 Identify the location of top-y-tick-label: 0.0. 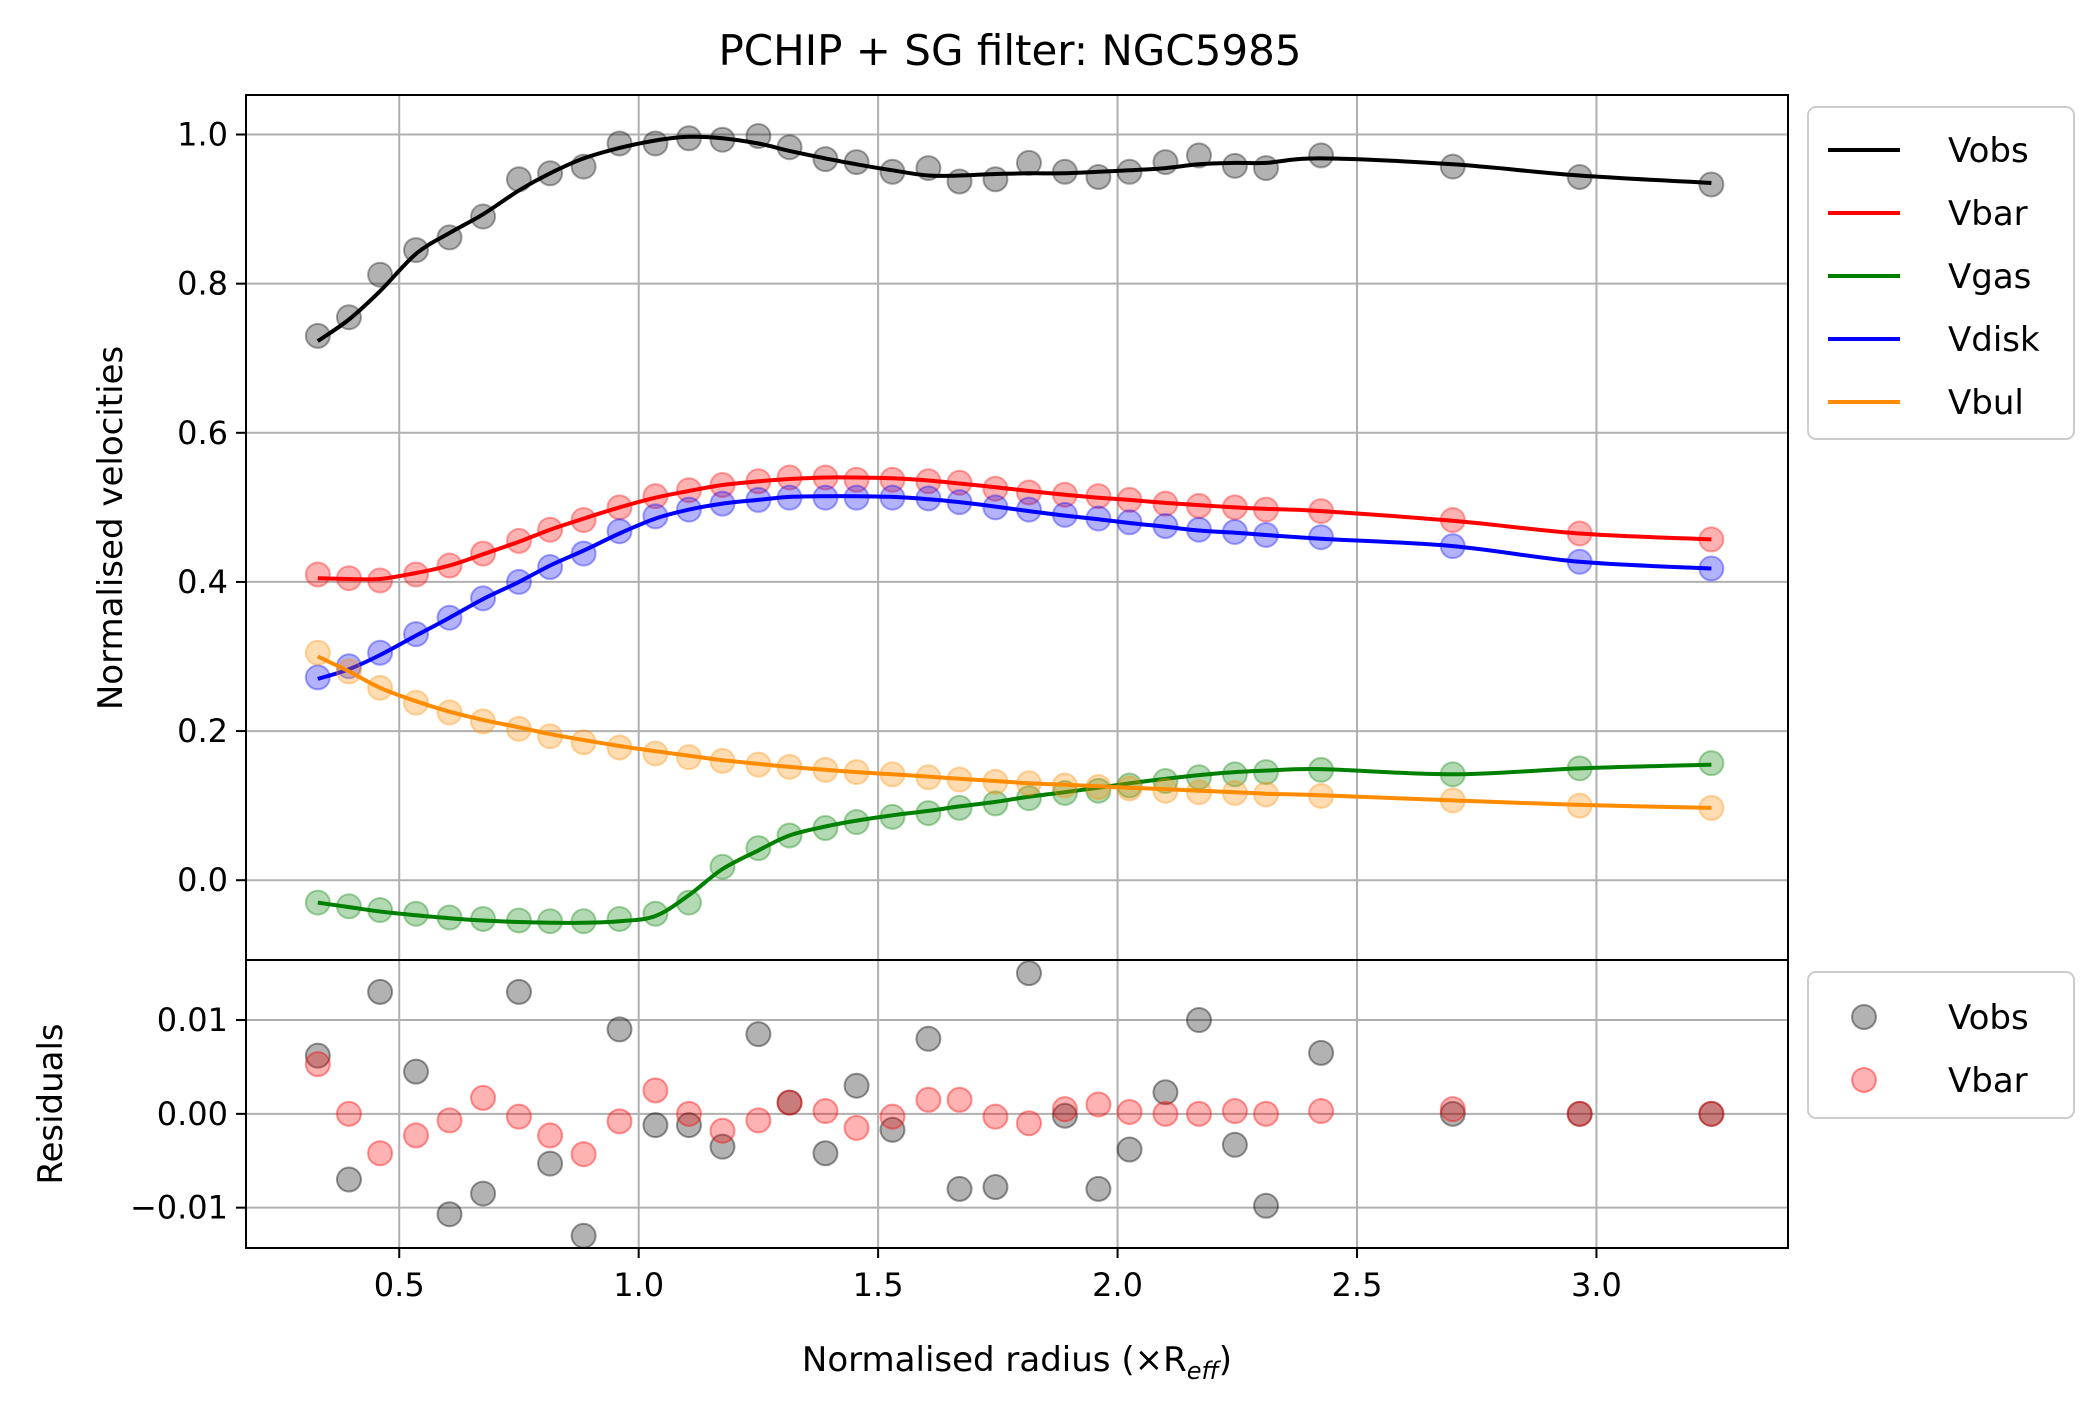
(202, 880).